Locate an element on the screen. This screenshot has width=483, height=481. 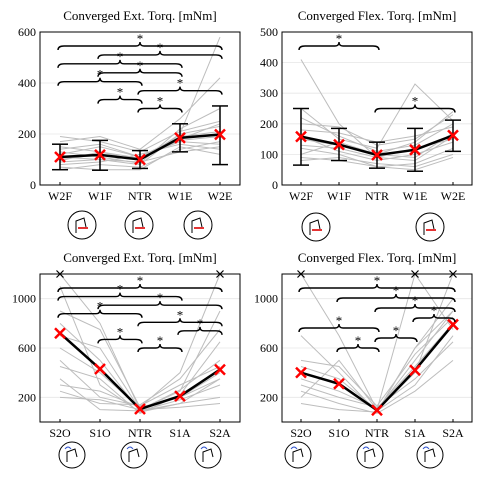
chart-title: Converged Ext. Torq. [mNm] is located at coordinates (140, 257).